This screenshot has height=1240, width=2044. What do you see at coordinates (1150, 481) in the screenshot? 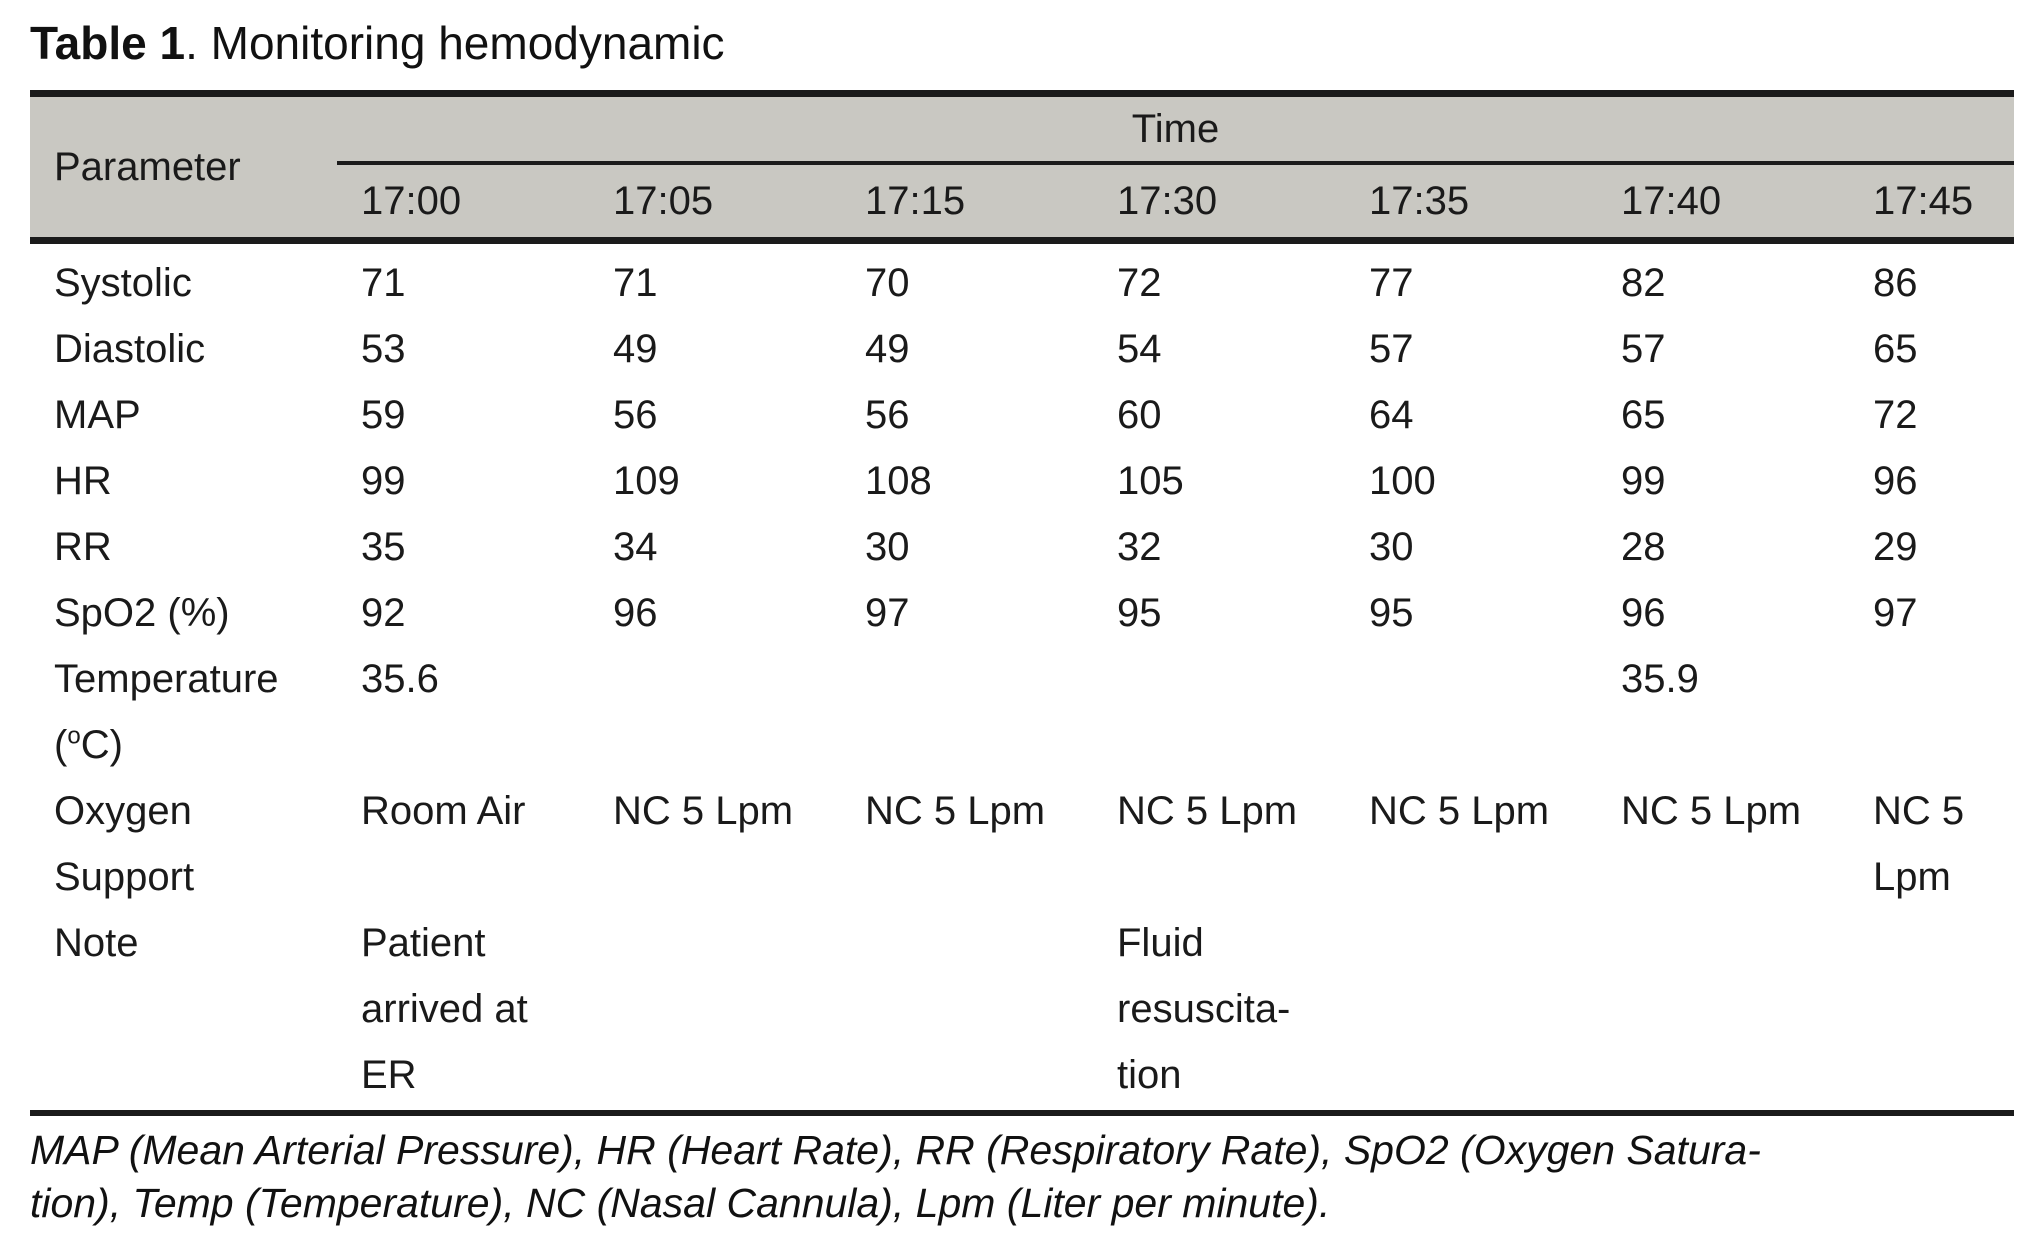
I see `cell-hr-1730: 105` at bounding box center [1150, 481].